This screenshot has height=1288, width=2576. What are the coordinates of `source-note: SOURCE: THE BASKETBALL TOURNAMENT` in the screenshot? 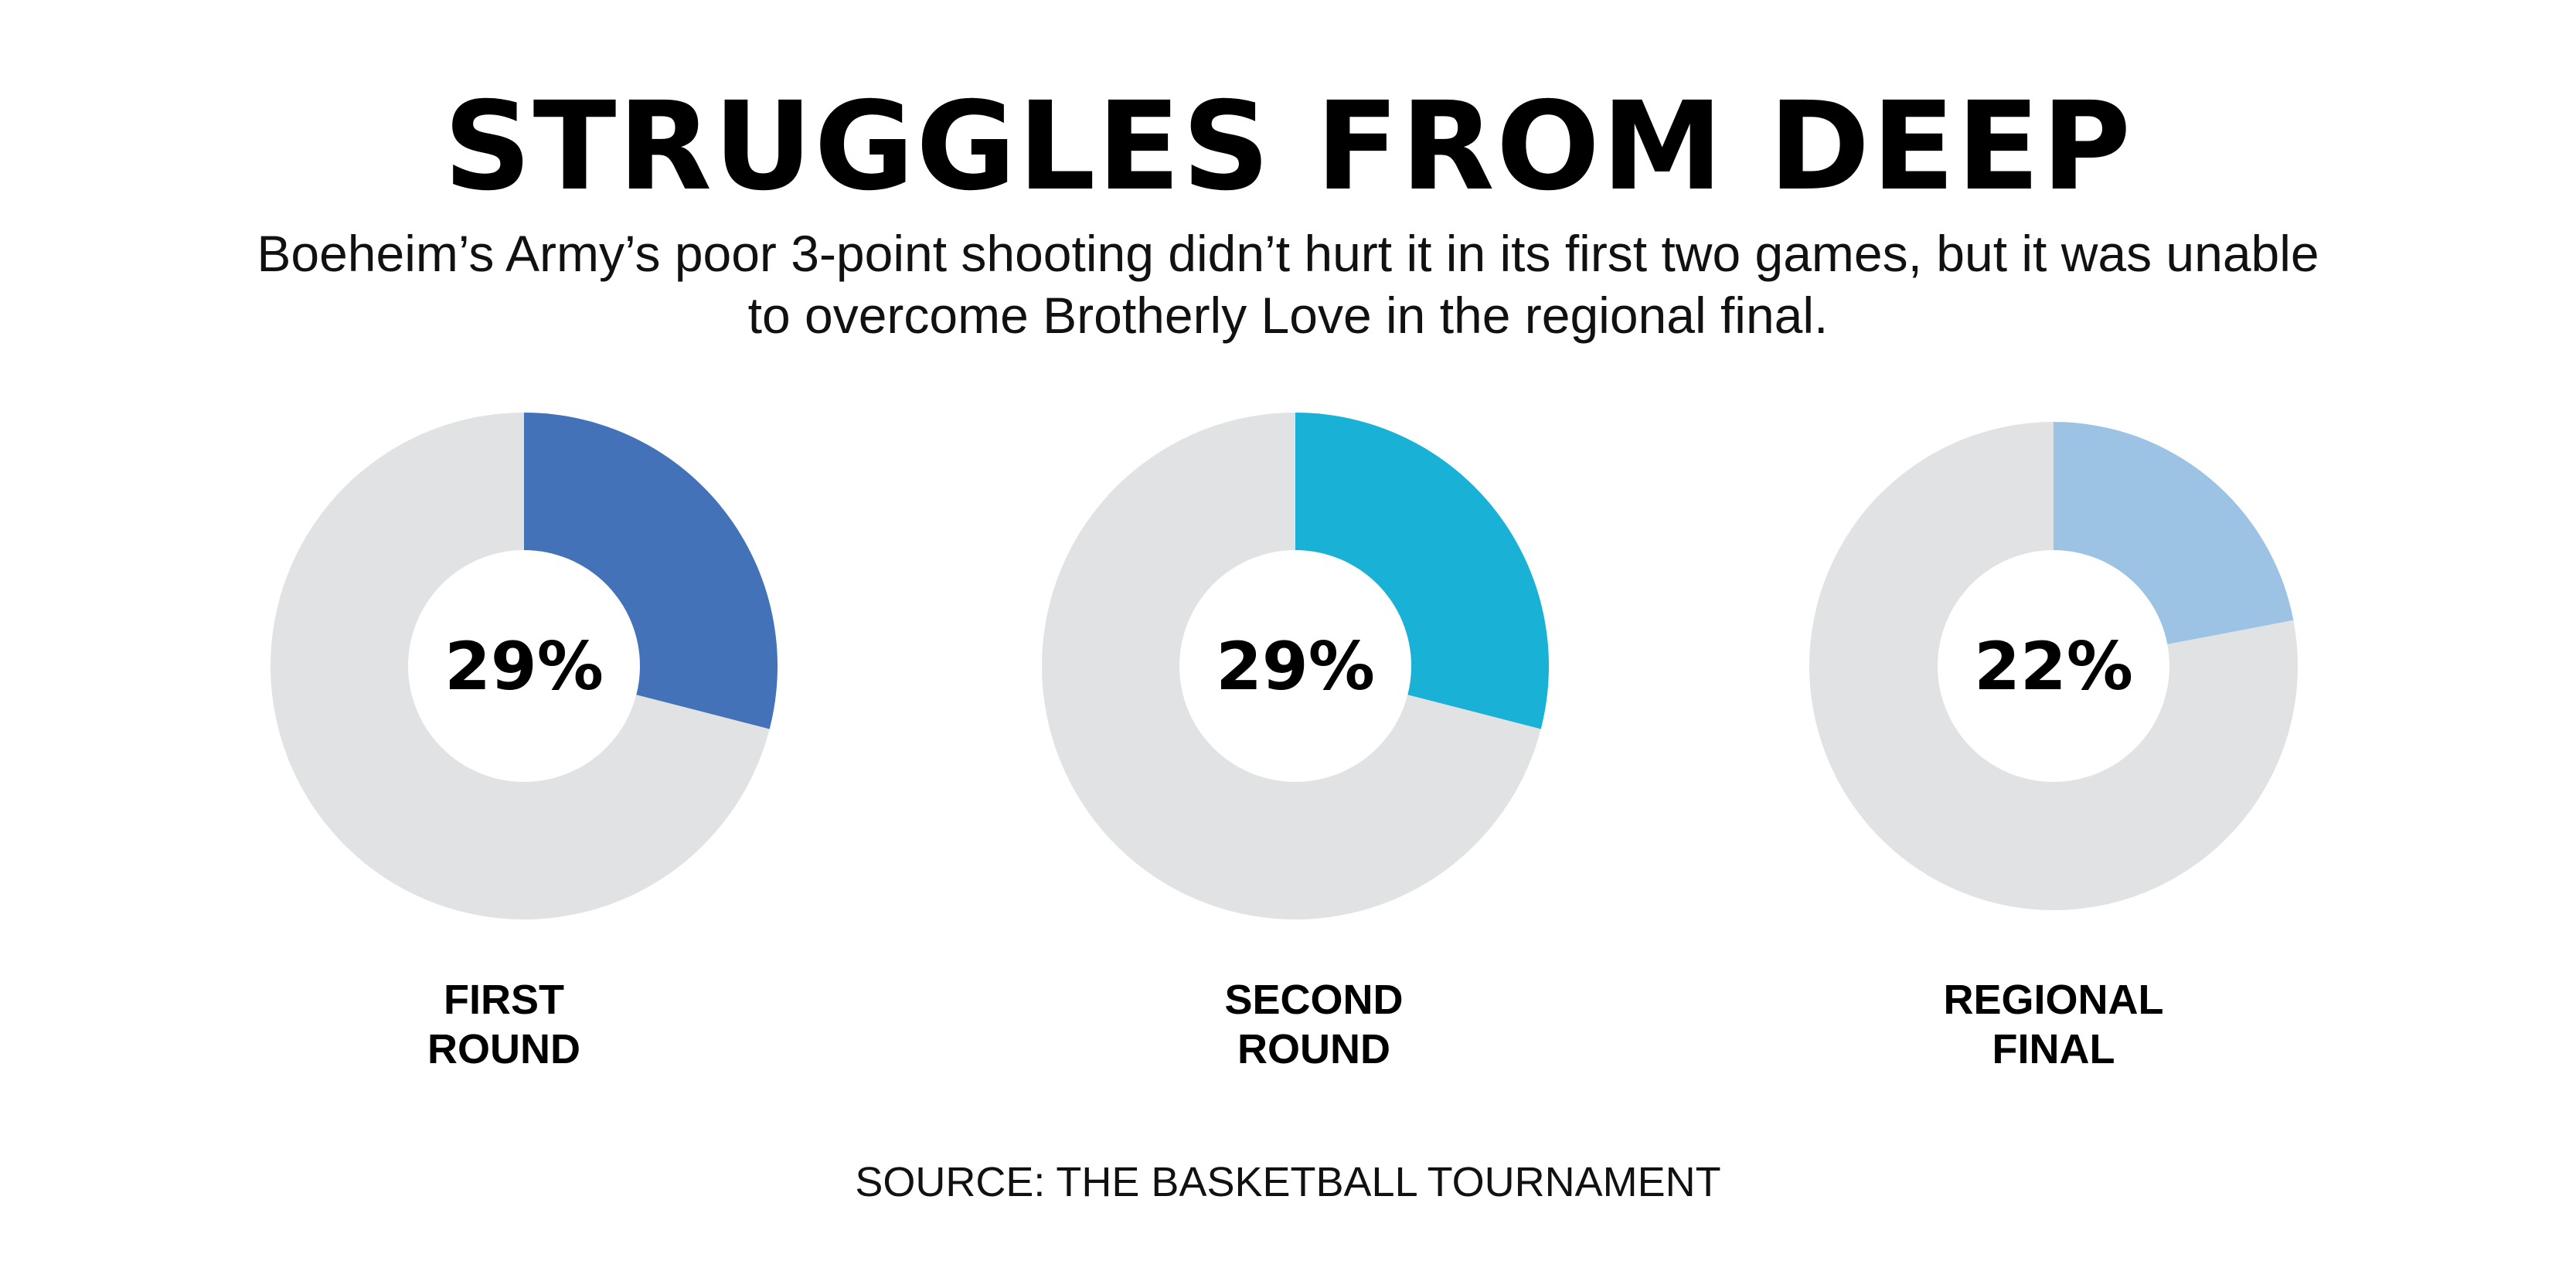 It's located at (1288, 1182).